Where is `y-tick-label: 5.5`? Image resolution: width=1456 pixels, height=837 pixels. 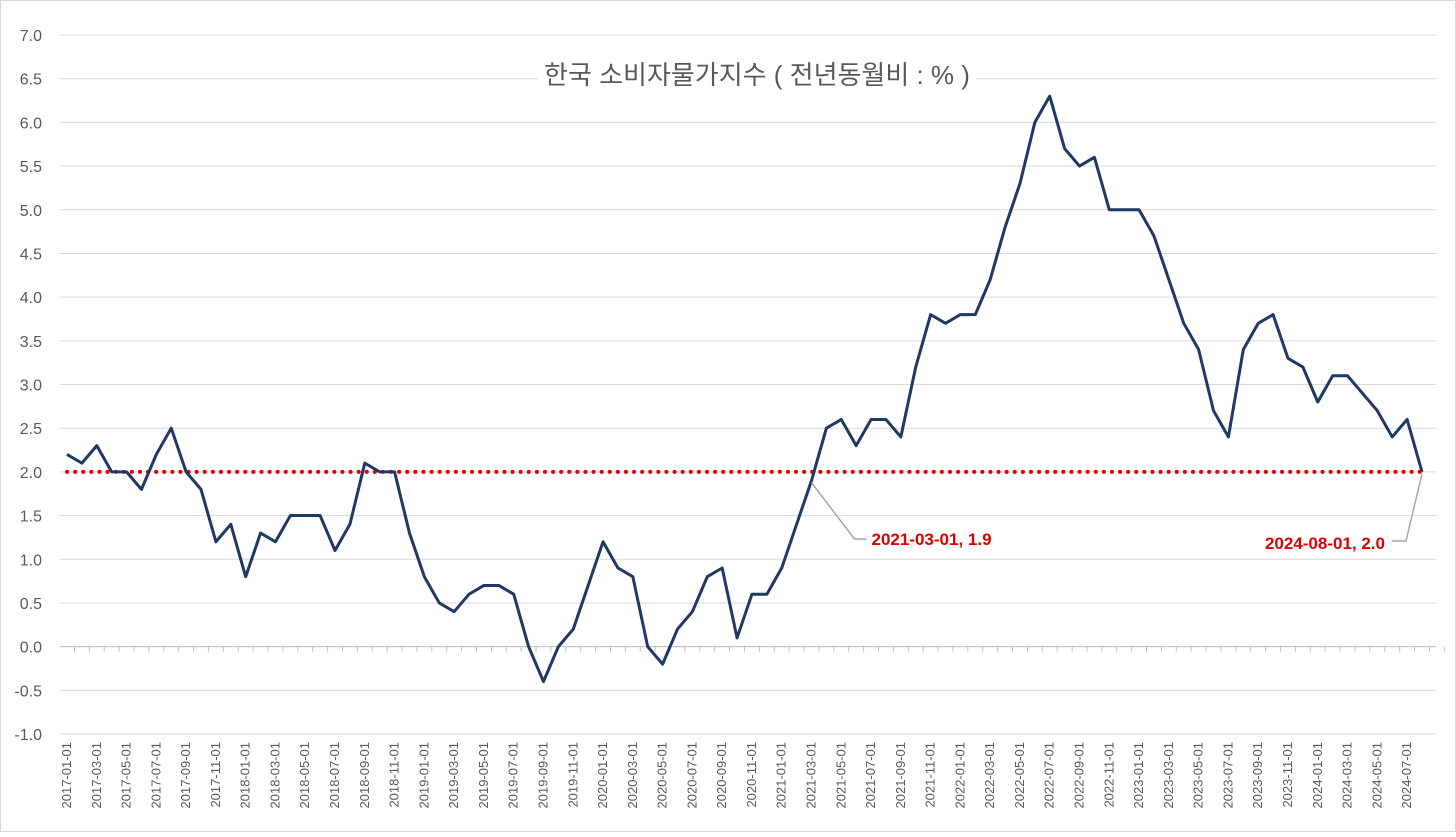
y-tick-label: 5.5 is located at coordinates (31, 167).